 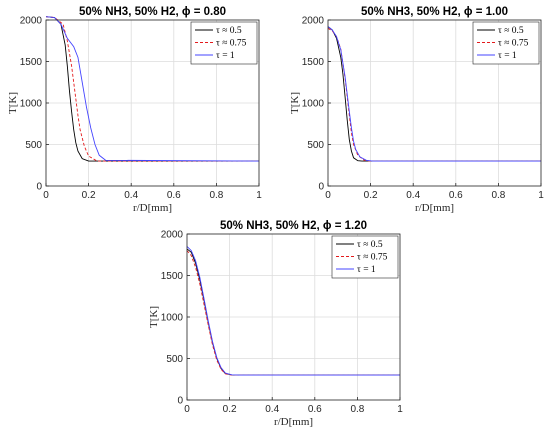 What do you see at coordinates (434, 12) in the screenshot?
I see `chart-title: 50% NH3, 50% H2, ϕ = 1.00` at bounding box center [434, 12].